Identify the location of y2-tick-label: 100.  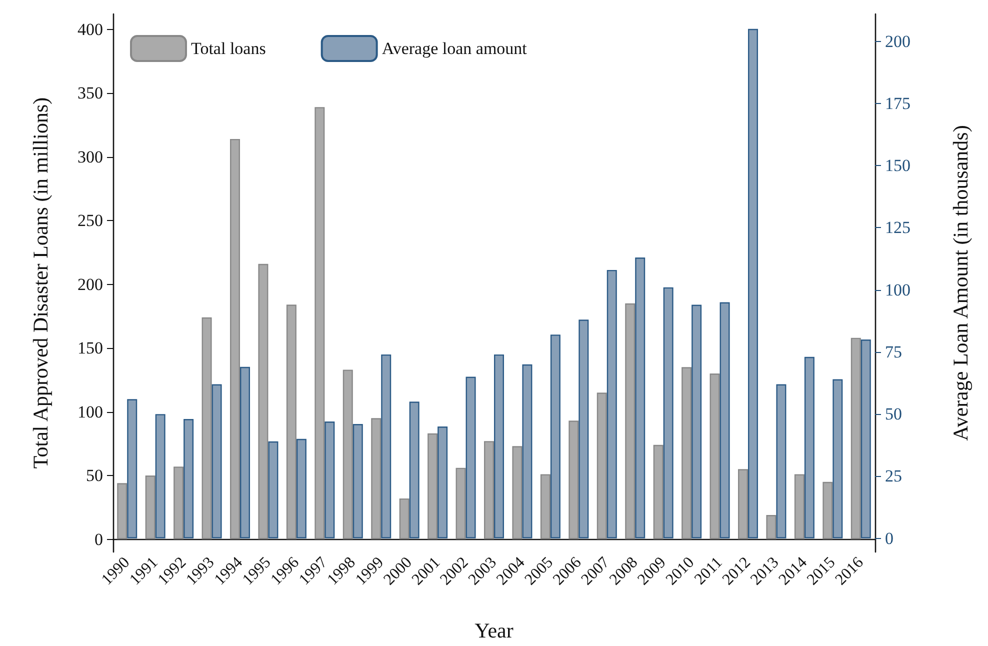
(897, 290).